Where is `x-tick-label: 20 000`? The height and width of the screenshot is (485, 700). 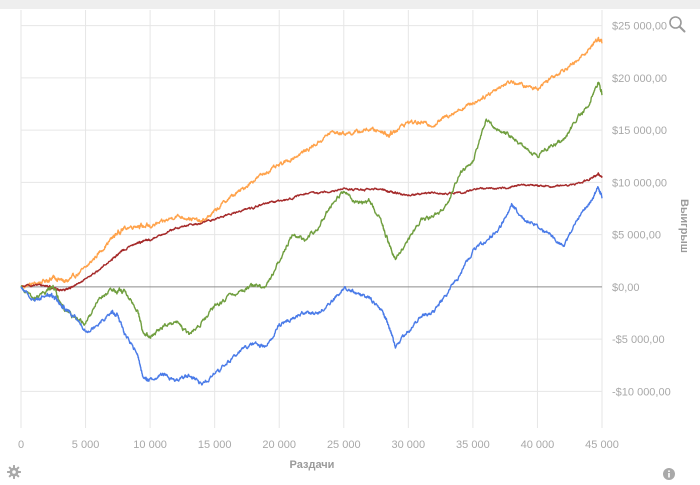 x-tick-label: 20 000 is located at coordinates (279, 445).